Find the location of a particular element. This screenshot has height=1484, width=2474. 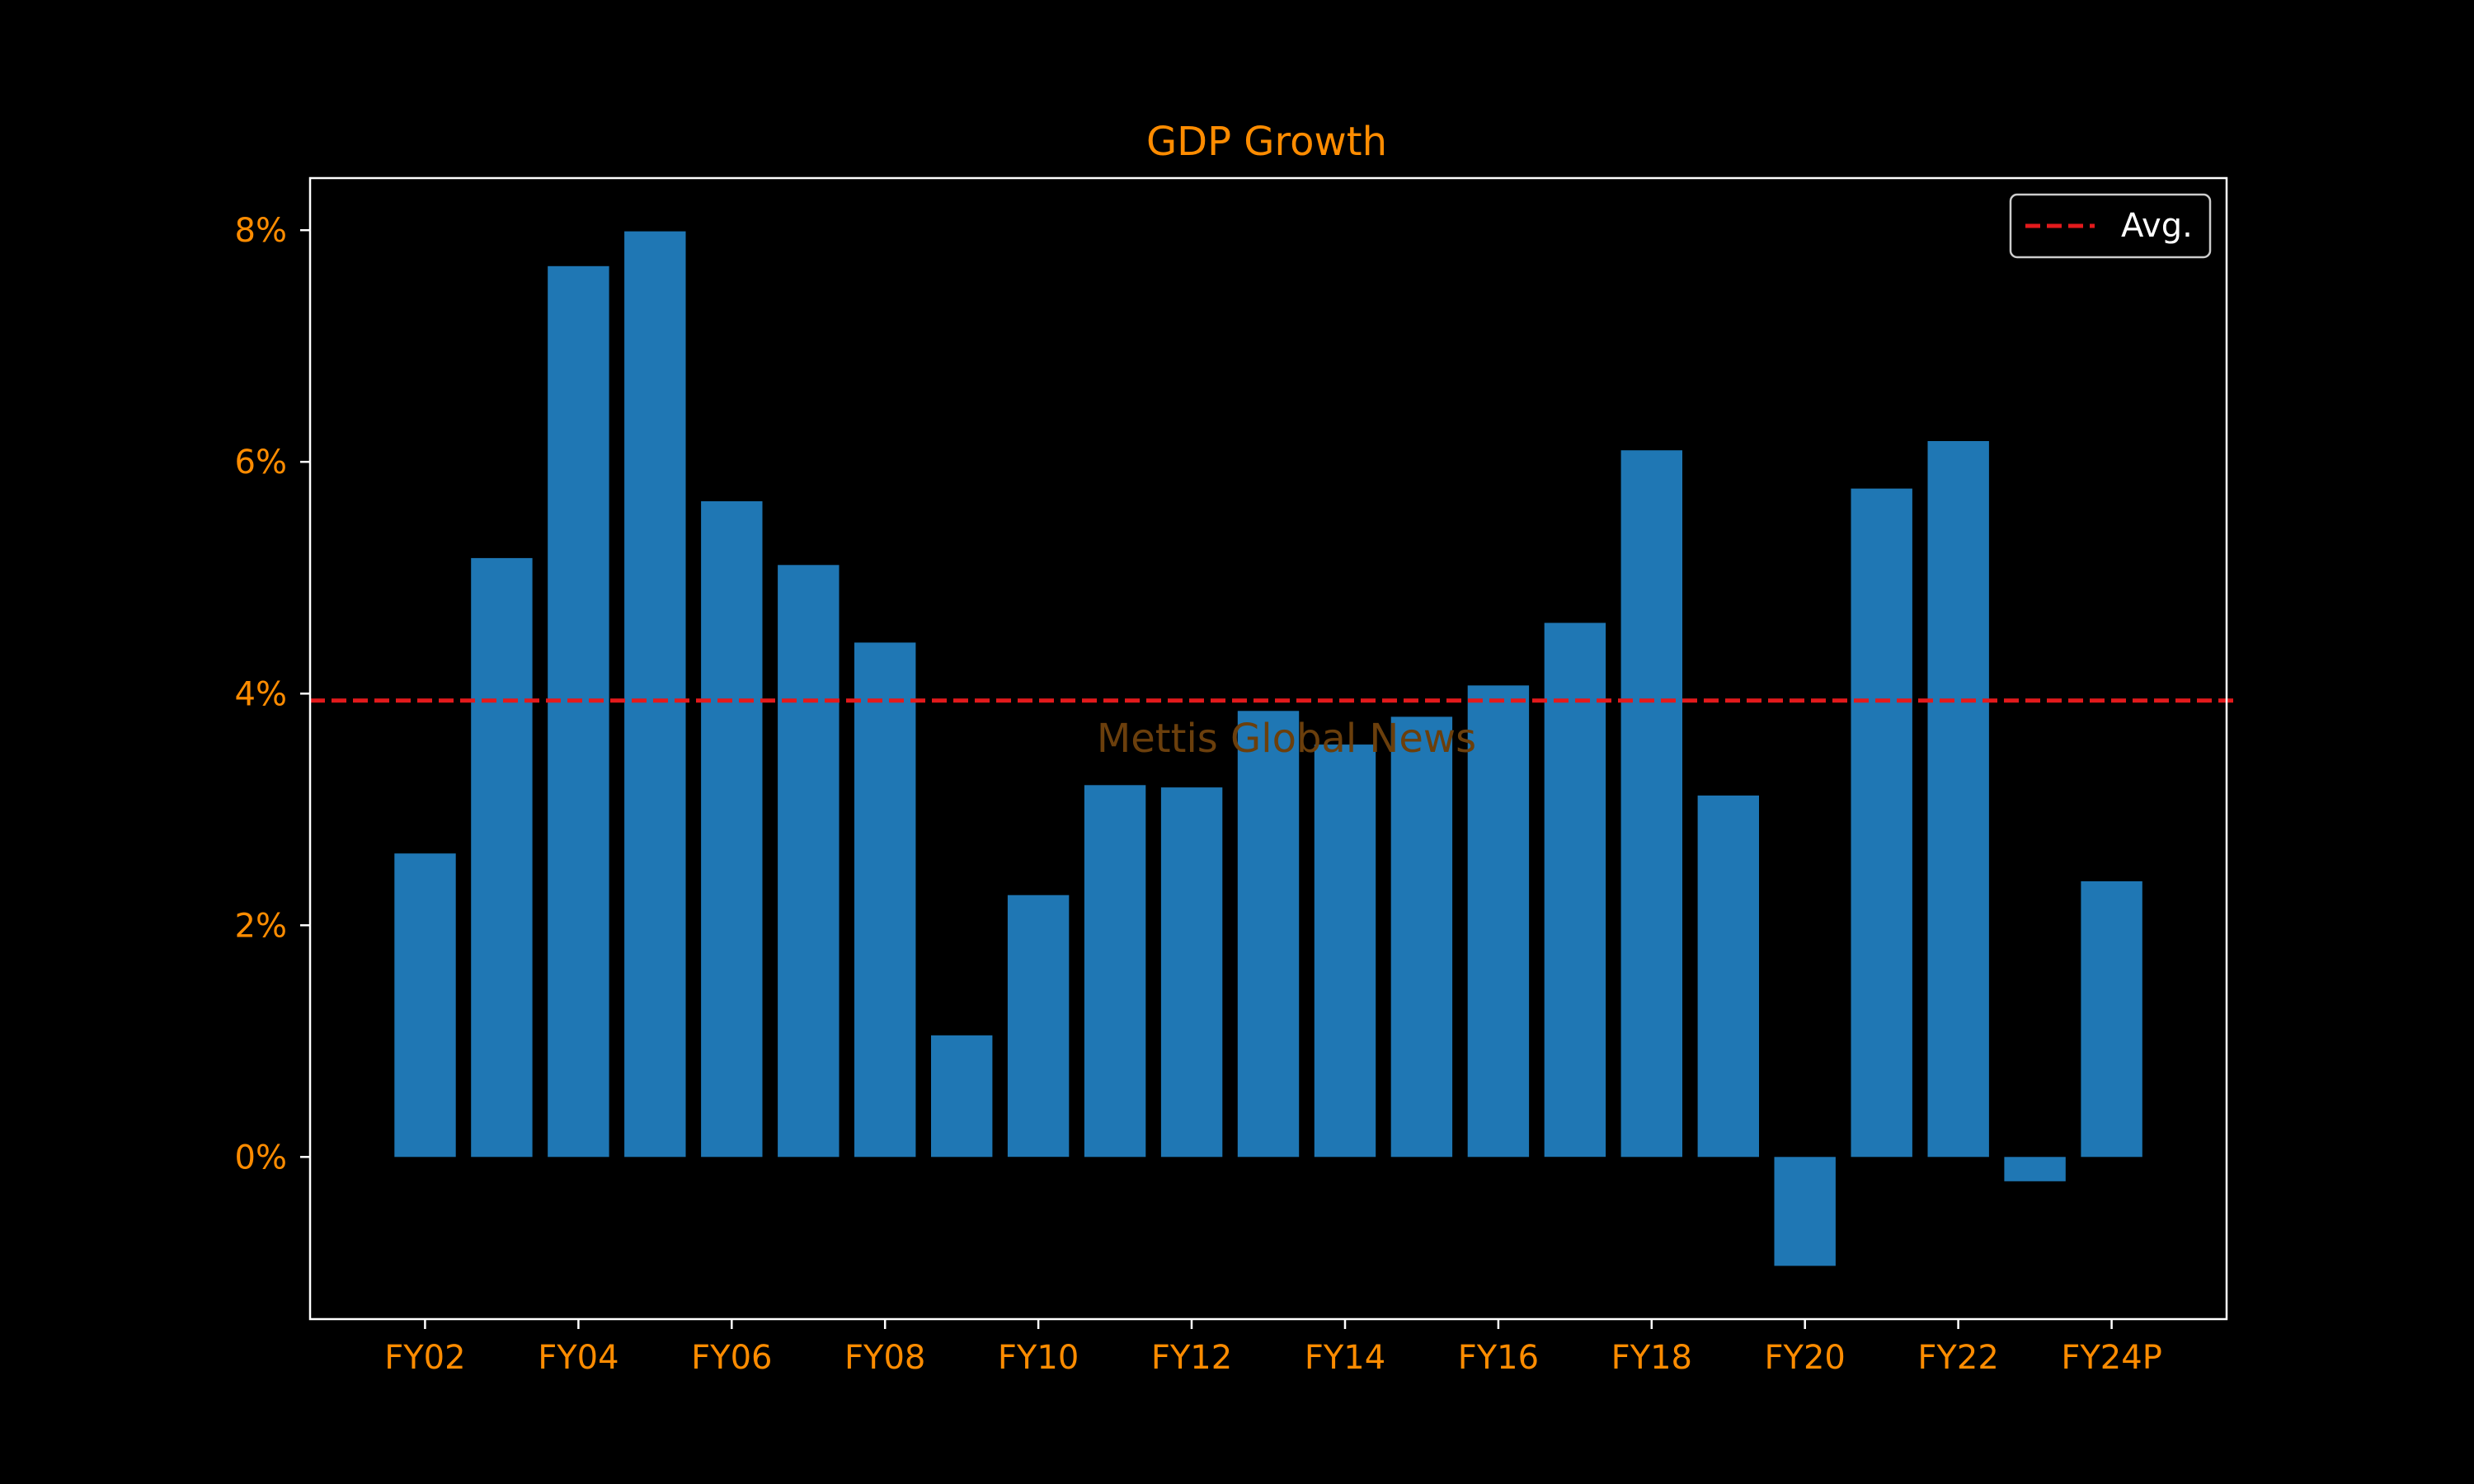

bar-fy20 is located at coordinates (1805, 1211).